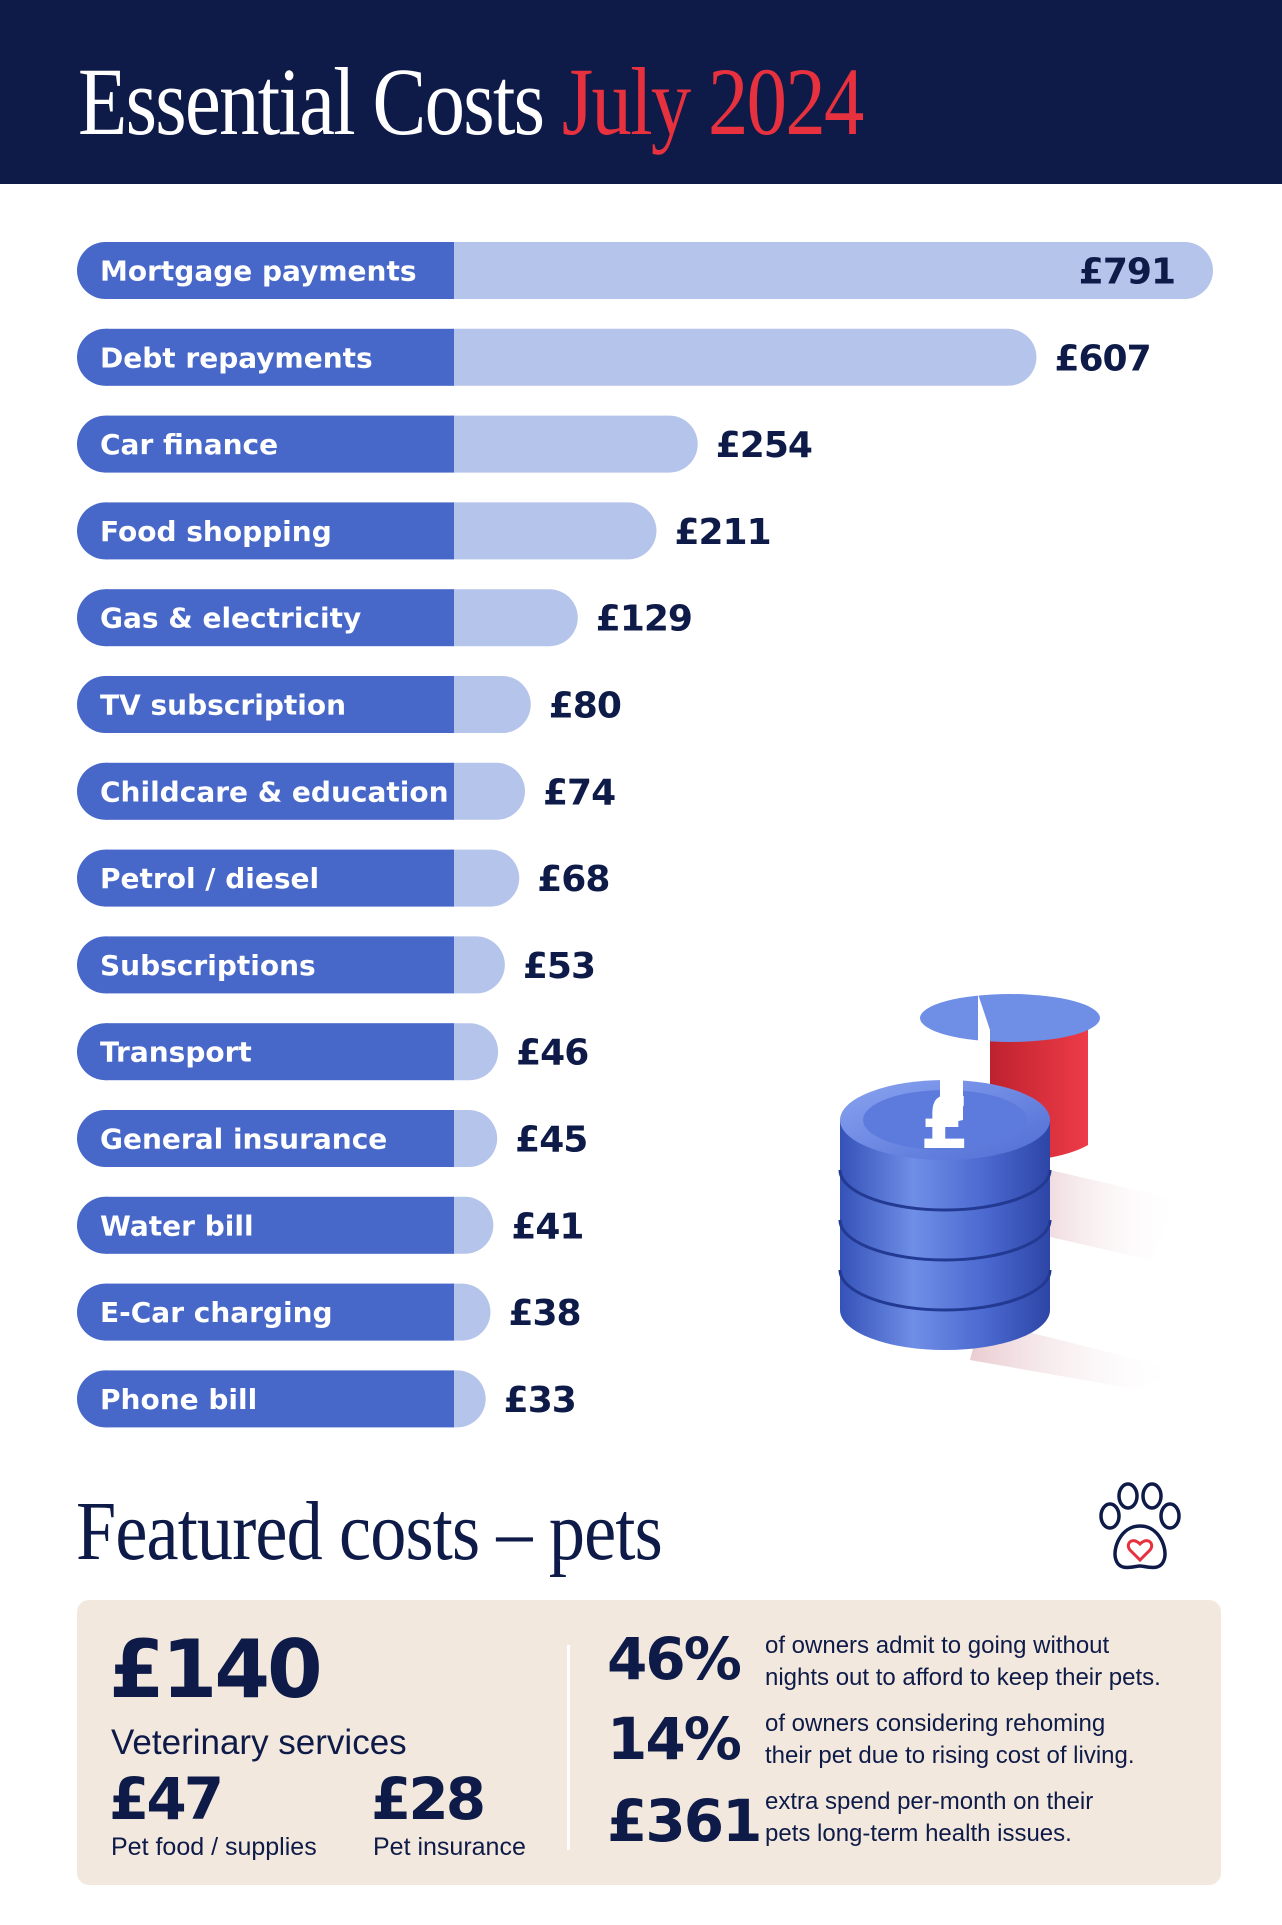 The image size is (1282, 1925). I want to click on pound-coin-stack-icon: £, so click(1009, 1192).